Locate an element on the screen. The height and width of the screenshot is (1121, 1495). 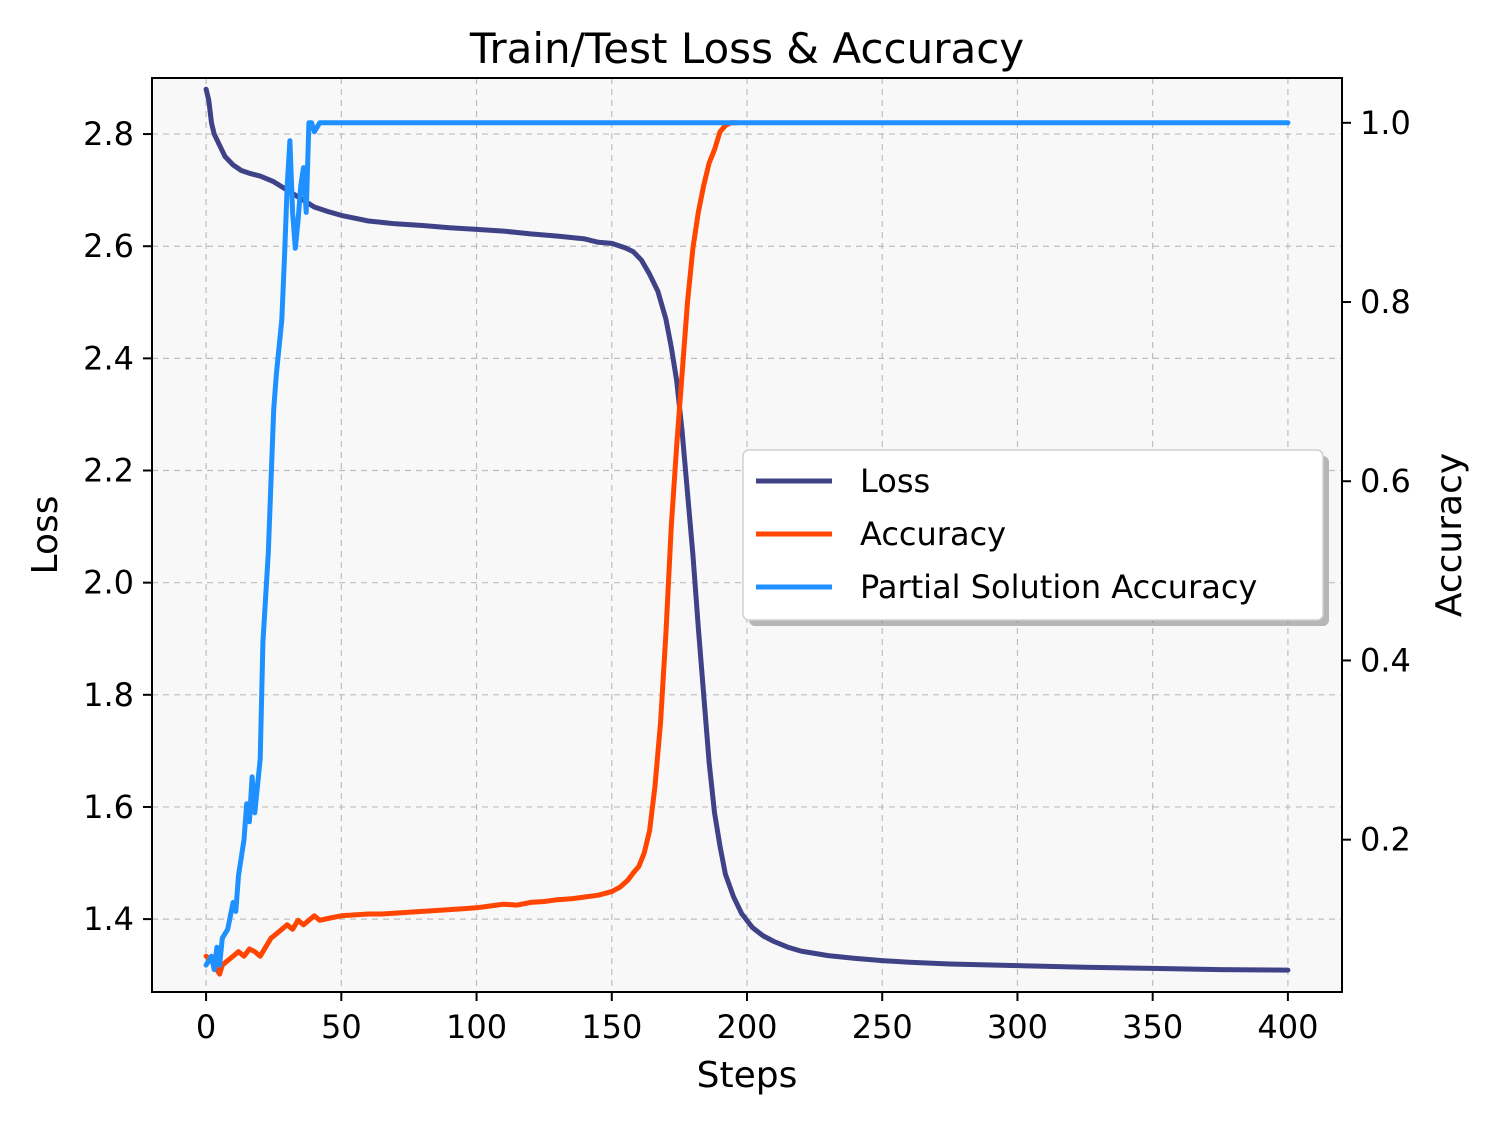
y-left-tick-label: 2.0 is located at coordinates (108, 583).